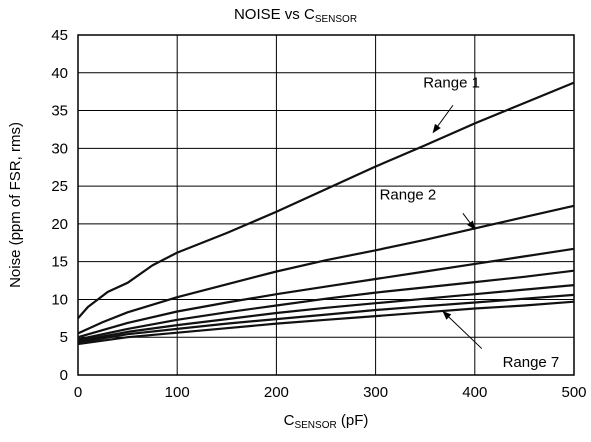 This screenshot has height=442, width=591. I want to click on annotation-label: Range 2, so click(408, 194).